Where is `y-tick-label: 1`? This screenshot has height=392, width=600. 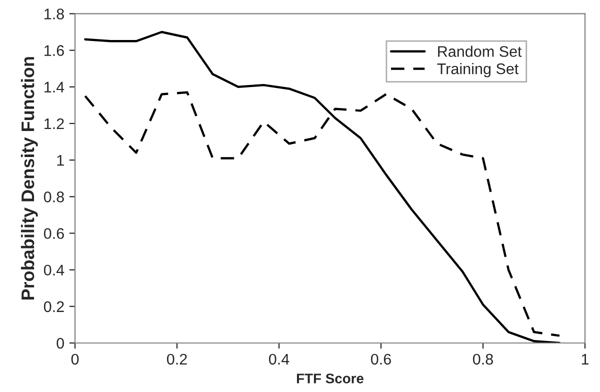 y-tick-label: 1 is located at coordinates (60, 160).